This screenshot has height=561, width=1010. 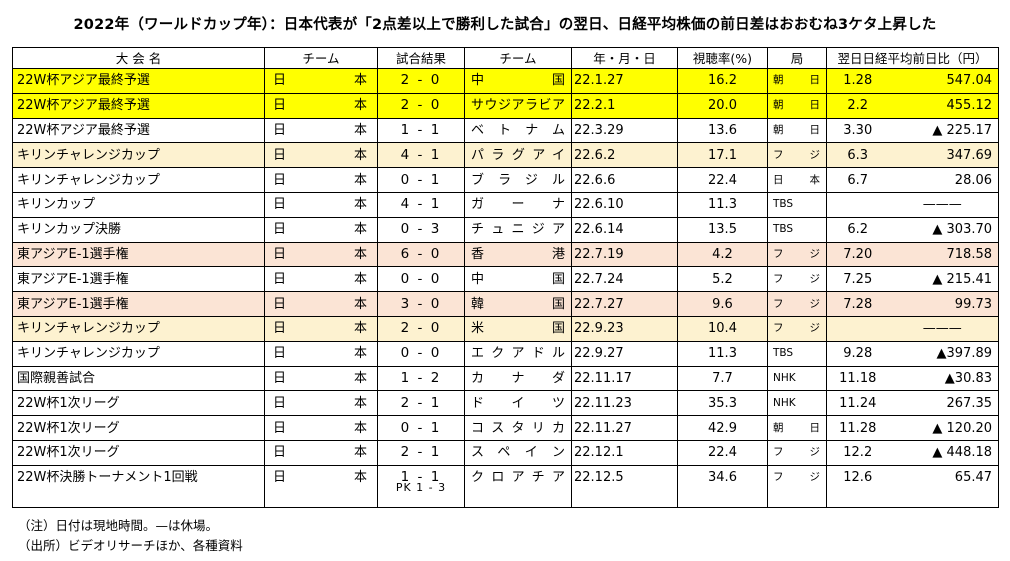 What do you see at coordinates (797, 58) in the screenshot?
I see `header-broadcaster: 局` at bounding box center [797, 58].